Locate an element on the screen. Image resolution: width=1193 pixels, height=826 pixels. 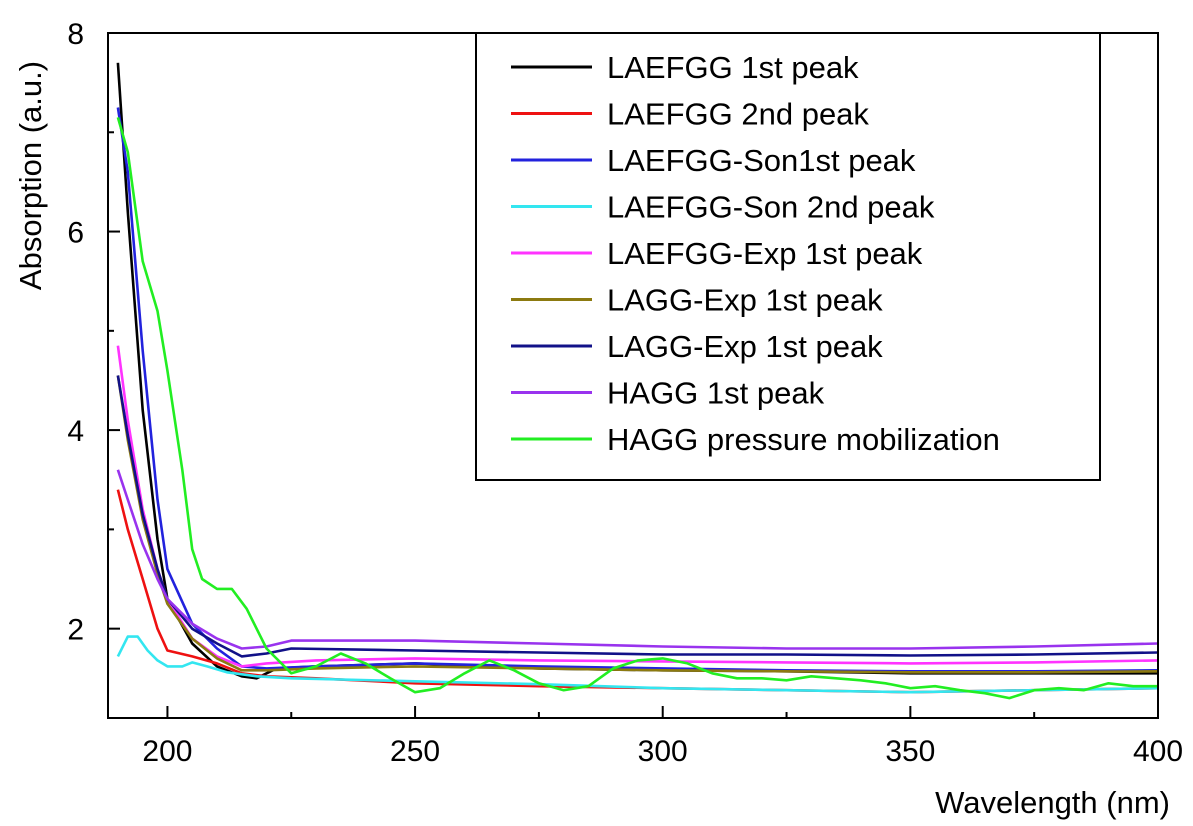
y-axis-title: Absorption (a.u.) is located at coordinates (30, 175).